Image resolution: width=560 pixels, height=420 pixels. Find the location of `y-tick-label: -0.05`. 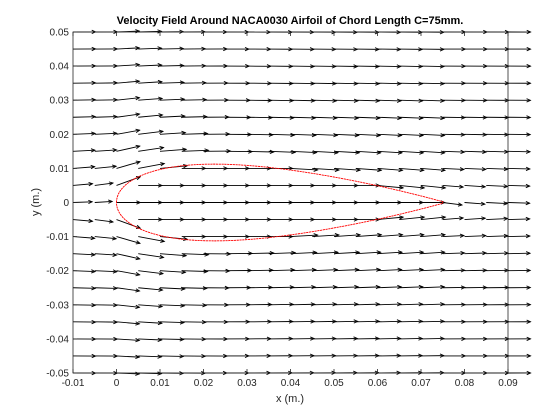

y-tick-label: -0.05 is located at coordinates (57, 374).